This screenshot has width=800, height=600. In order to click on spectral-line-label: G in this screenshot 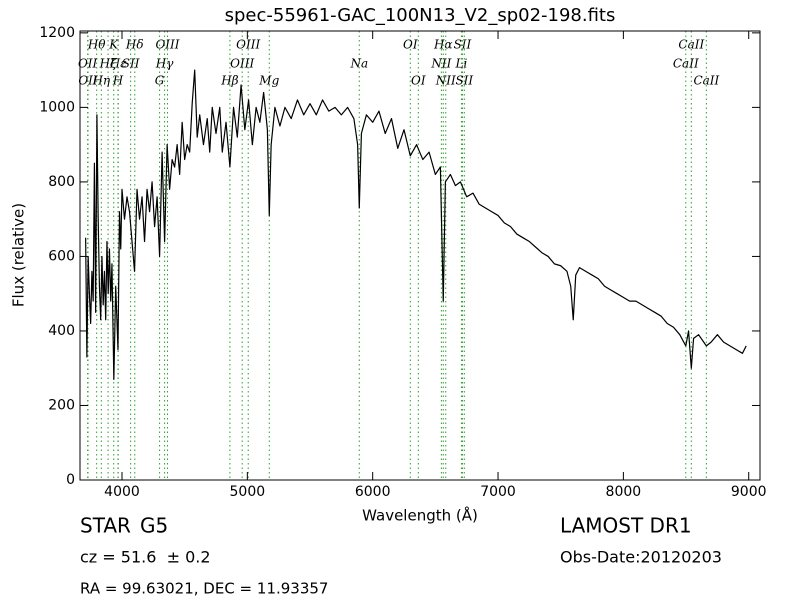, I will do `click(160, 81)`.